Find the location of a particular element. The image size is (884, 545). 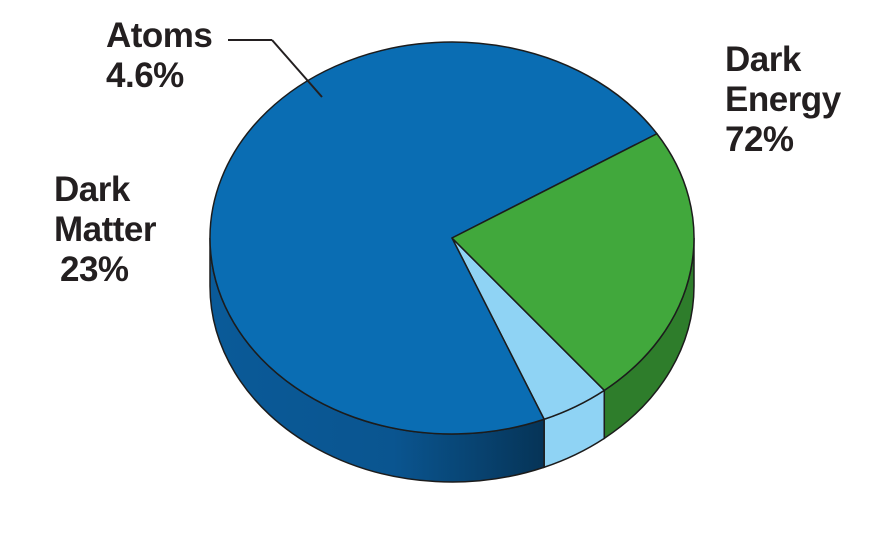

dark-matter-label-line1: Dark is located at coordinates (92, 189).